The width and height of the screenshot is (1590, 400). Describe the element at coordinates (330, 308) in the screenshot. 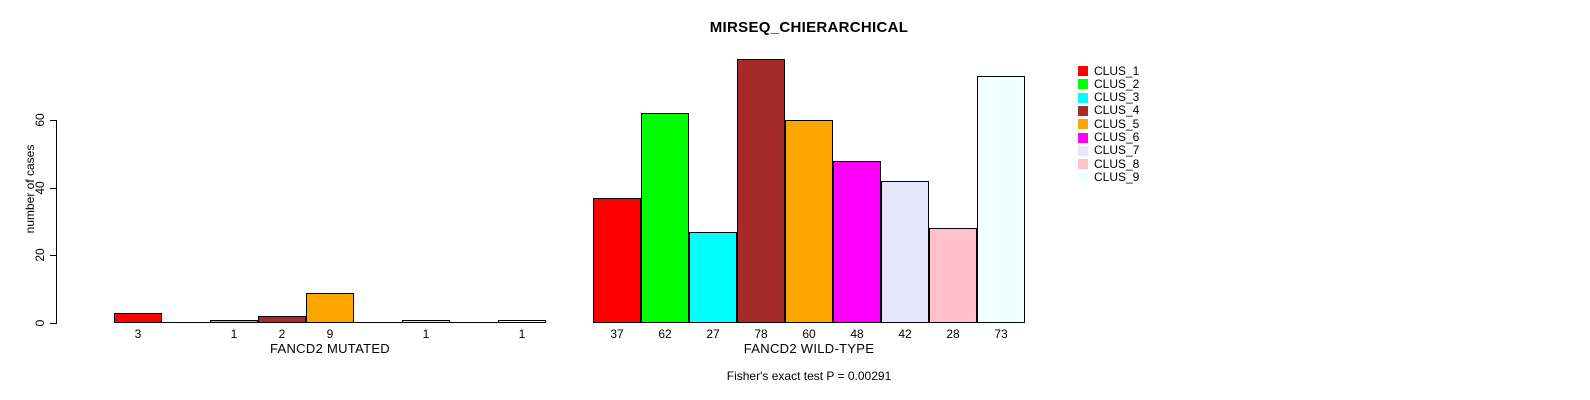

I see `bar-clus-5-group1` at that location.